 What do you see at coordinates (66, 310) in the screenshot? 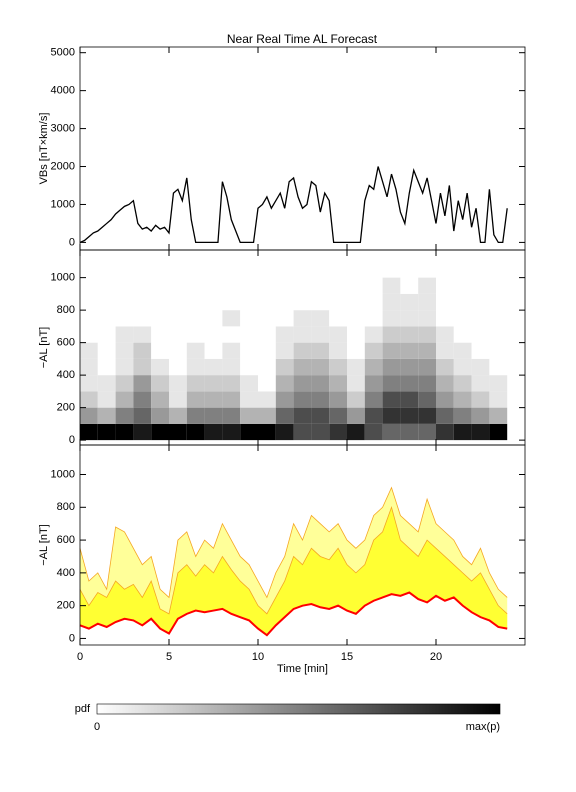
I see `y-tick-label: 800` at bounding box center [66, 310].